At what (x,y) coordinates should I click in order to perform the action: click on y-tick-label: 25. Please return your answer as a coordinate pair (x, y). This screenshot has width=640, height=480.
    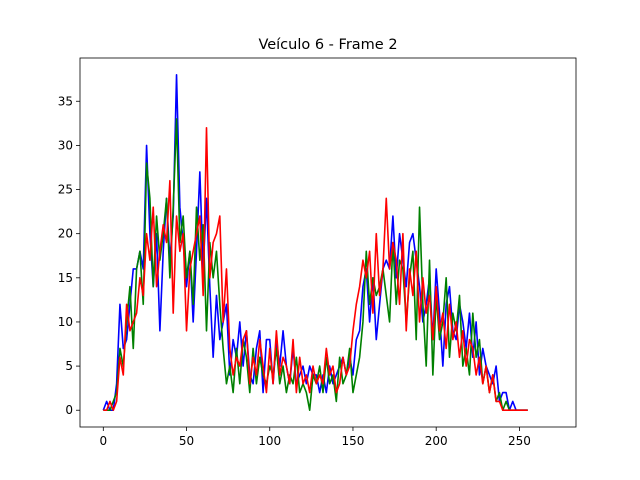
    Looking at the image, I should click on (65, 190).